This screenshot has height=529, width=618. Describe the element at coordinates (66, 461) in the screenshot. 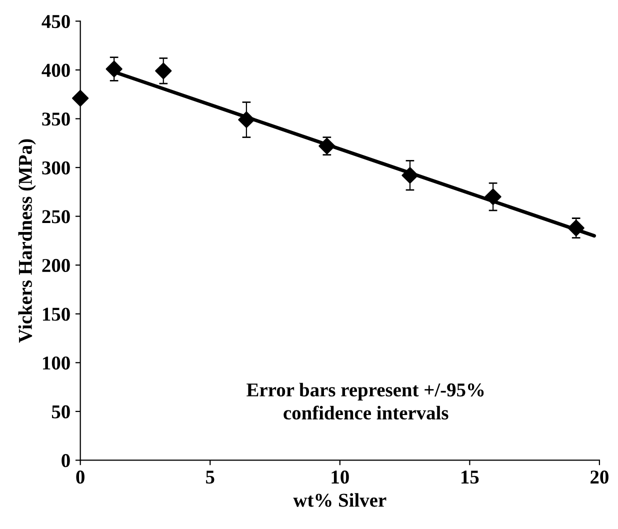

I see `y-tick-label: 0` at that location.